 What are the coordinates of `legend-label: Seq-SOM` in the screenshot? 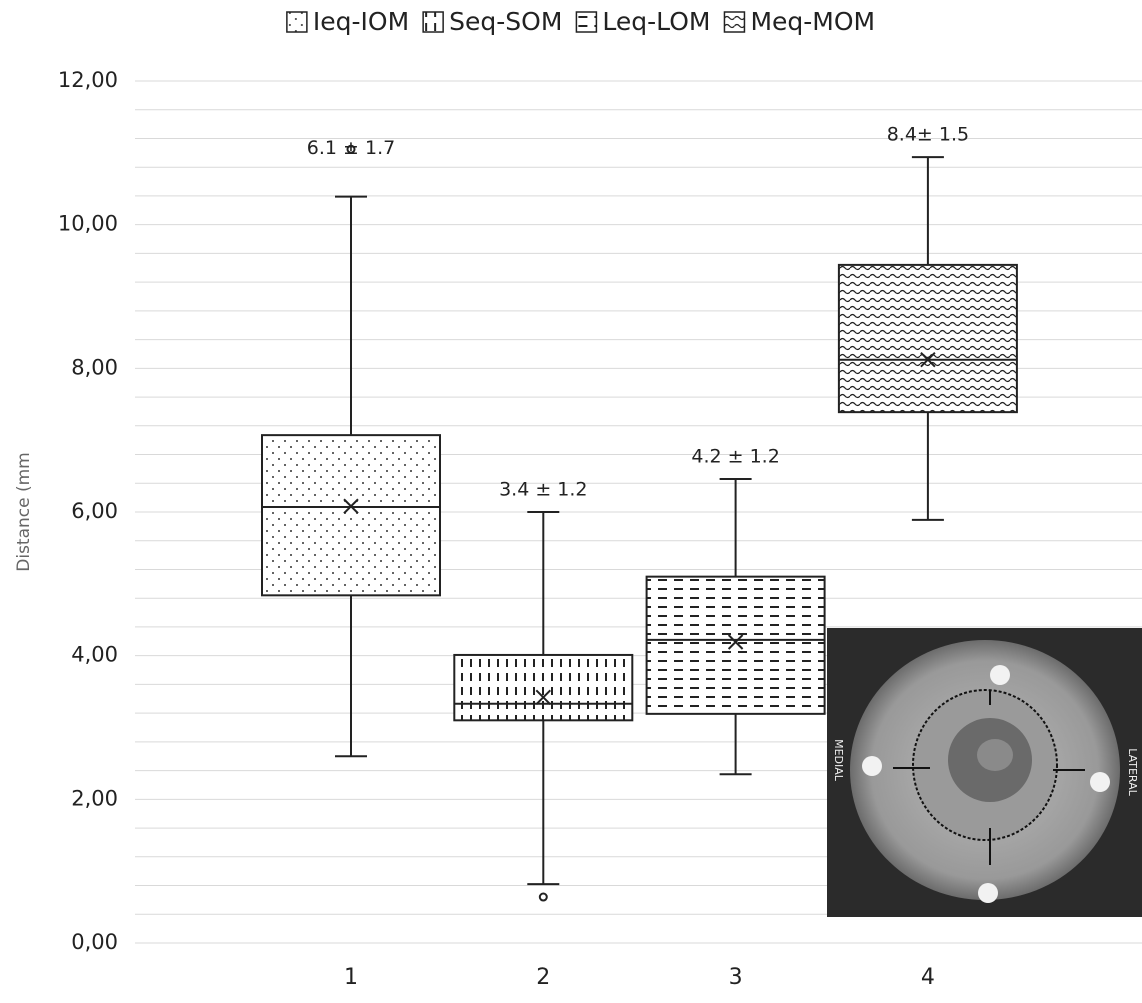 It's located at (505, 21).